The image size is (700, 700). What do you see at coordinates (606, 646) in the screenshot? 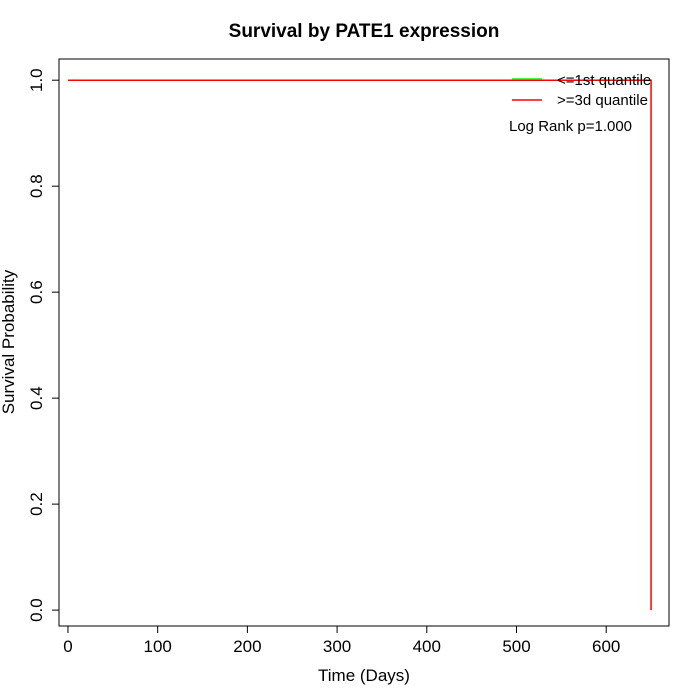
I see `x-tick-label: 600` at bounding box center [606, 646].